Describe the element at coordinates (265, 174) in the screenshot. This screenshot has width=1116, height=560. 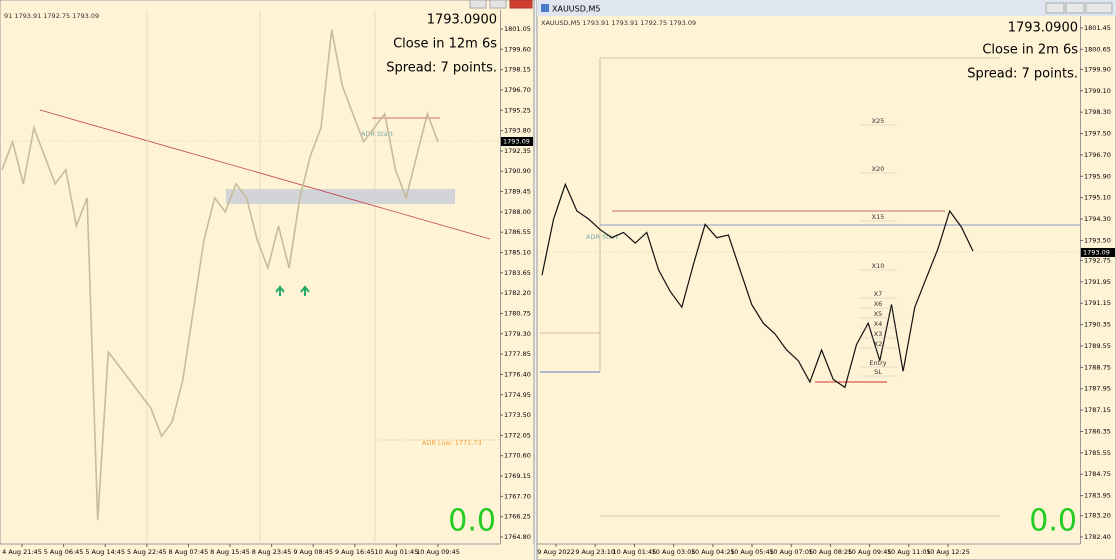
I see `trend-line` at that location.